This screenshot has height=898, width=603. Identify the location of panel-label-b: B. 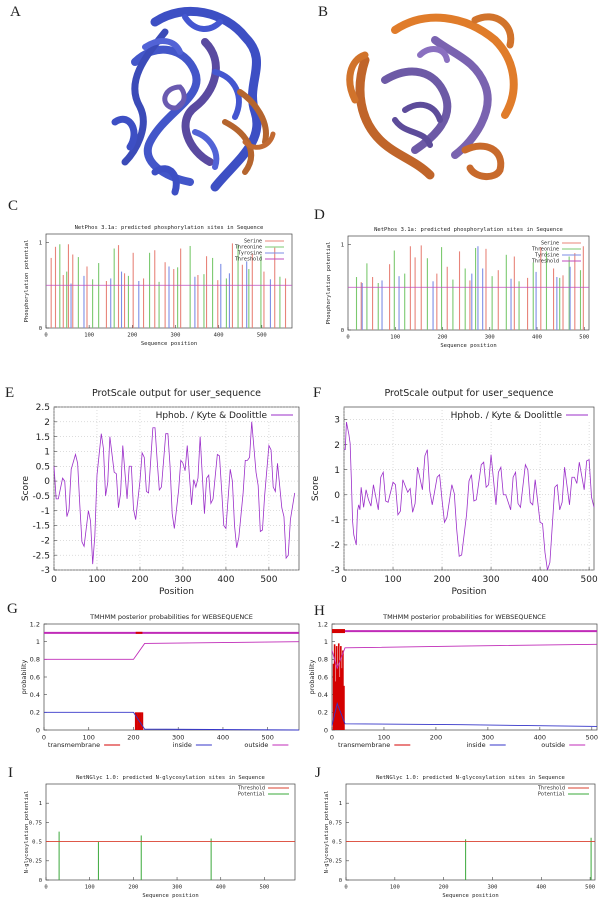
(323, 12).